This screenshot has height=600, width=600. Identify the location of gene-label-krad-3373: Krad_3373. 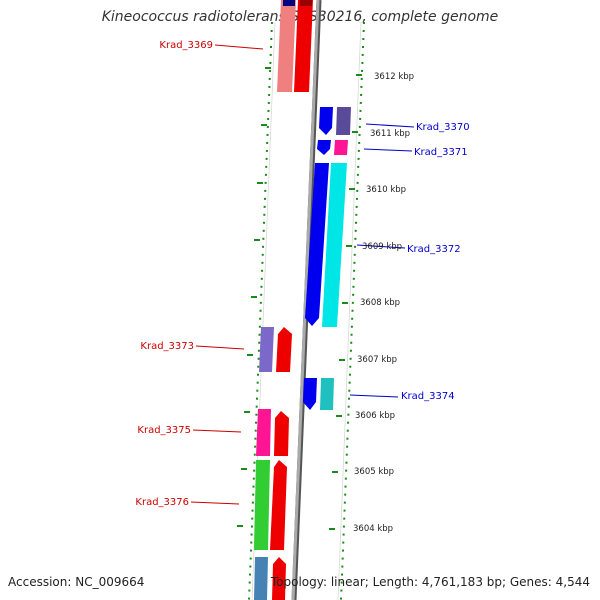
(167, 346).